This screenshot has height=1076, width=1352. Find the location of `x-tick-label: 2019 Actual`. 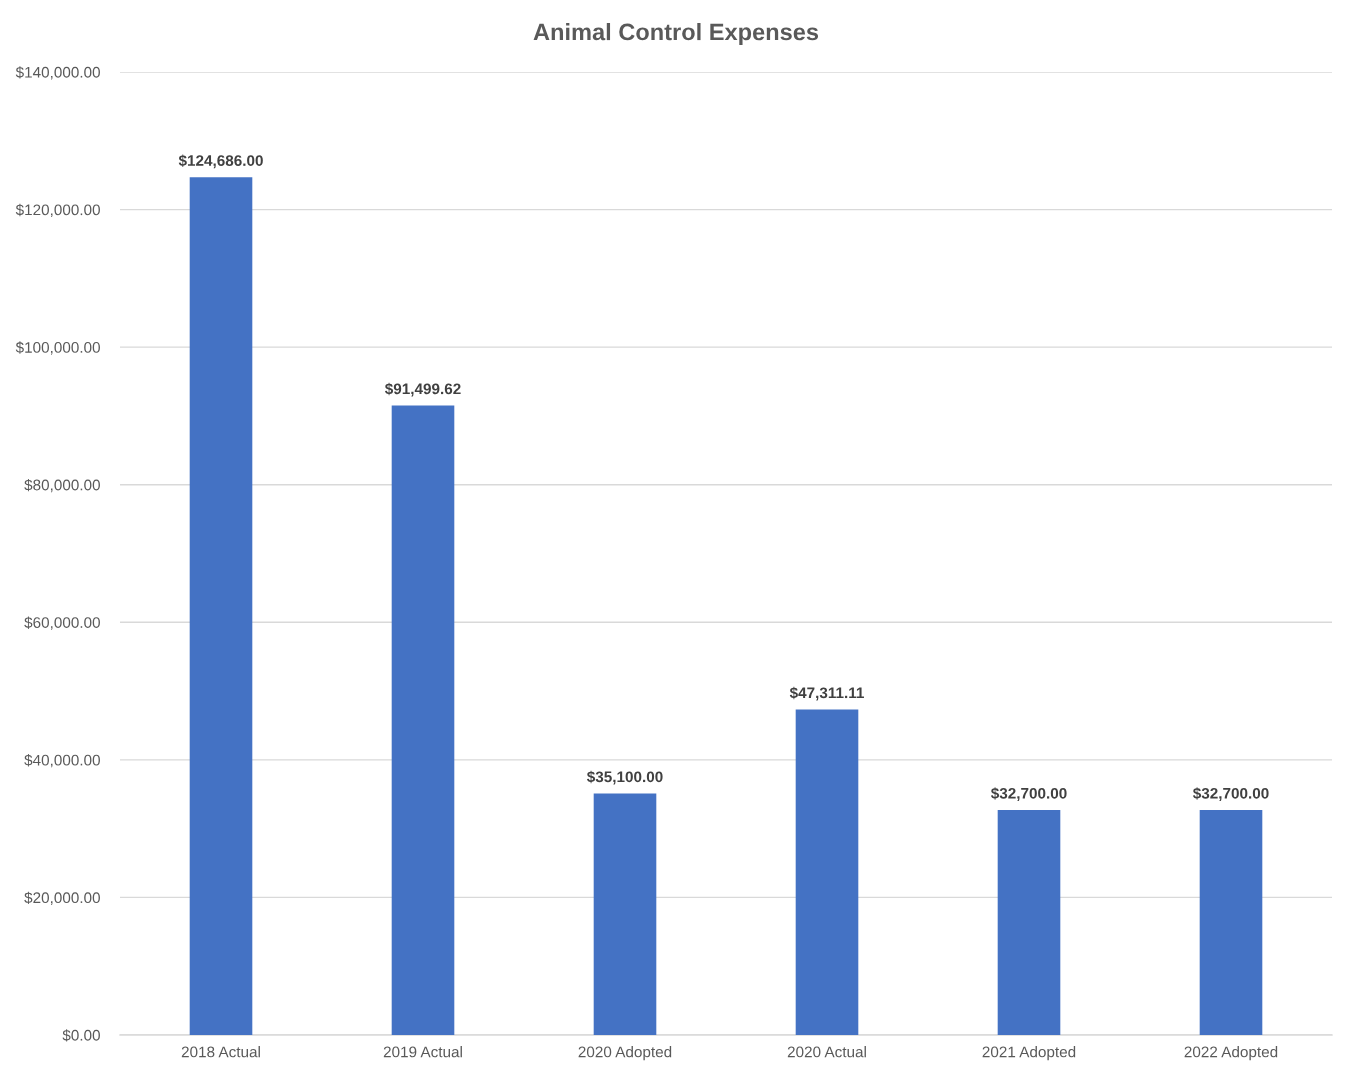

x-tick-label: 2019 Actual is located at coordinates (422, 1052).